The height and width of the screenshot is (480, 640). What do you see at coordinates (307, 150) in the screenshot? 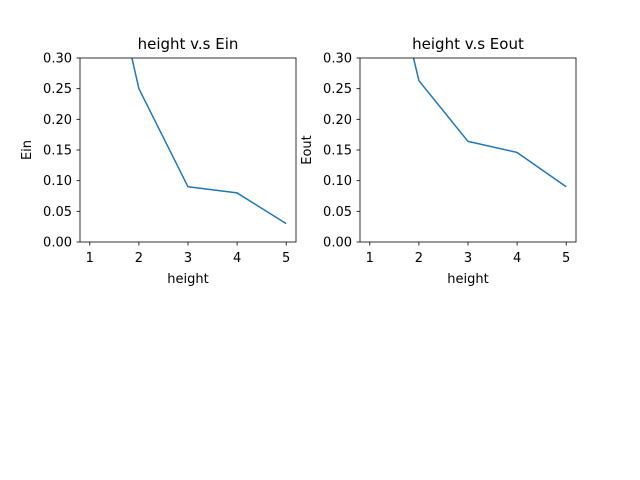
I see `y-axis-label: Eout` at bounding box center [307, 150].